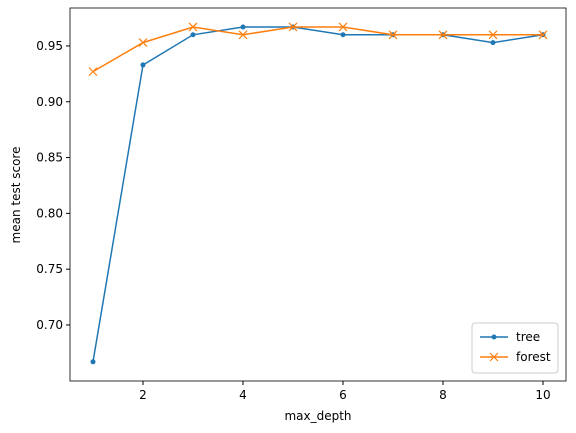 This screenshot has height=433, width=576. I want to click on x-tick-label: 6, so click(343, 395).